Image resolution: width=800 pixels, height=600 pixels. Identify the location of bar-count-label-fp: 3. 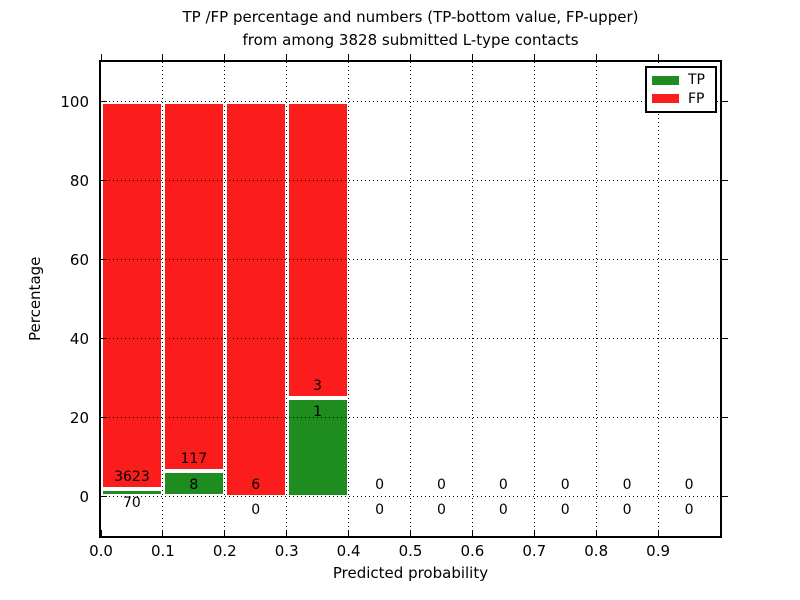
(318, 385).